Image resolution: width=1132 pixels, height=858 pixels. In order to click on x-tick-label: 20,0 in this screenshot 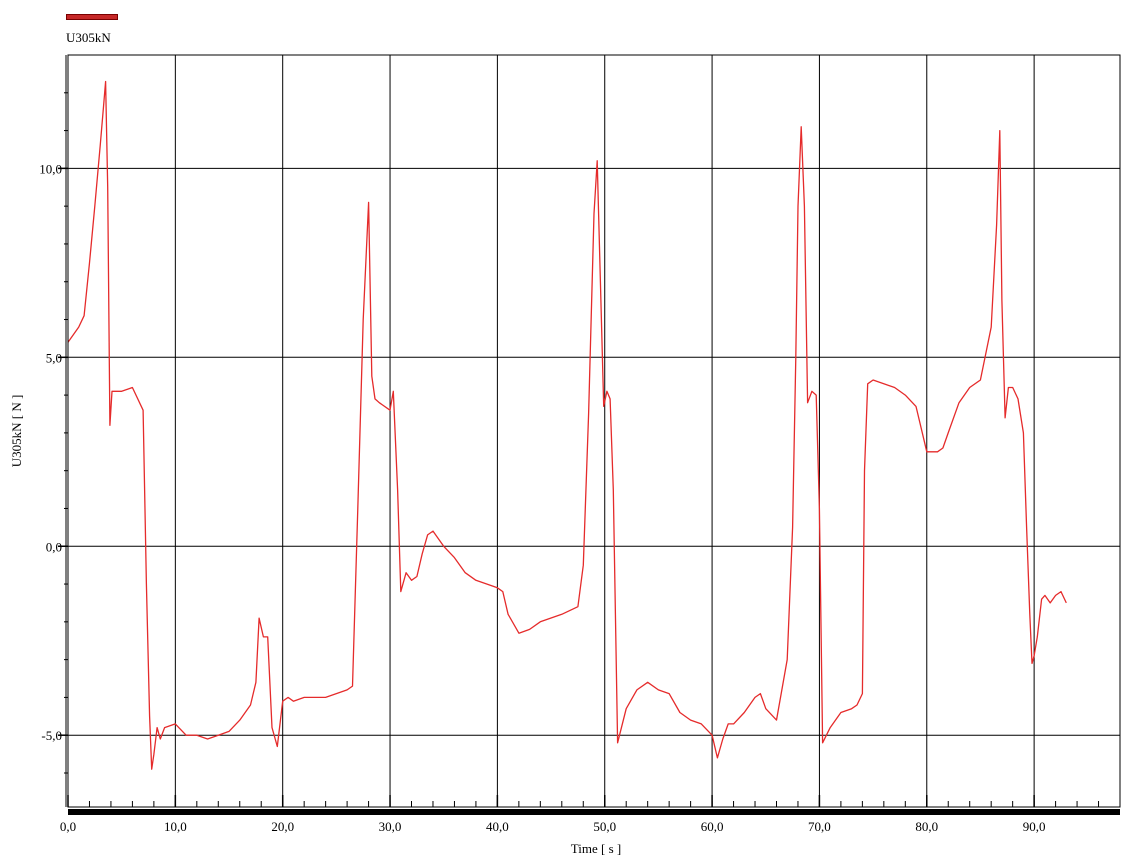, I will do `click(282, 826)`.